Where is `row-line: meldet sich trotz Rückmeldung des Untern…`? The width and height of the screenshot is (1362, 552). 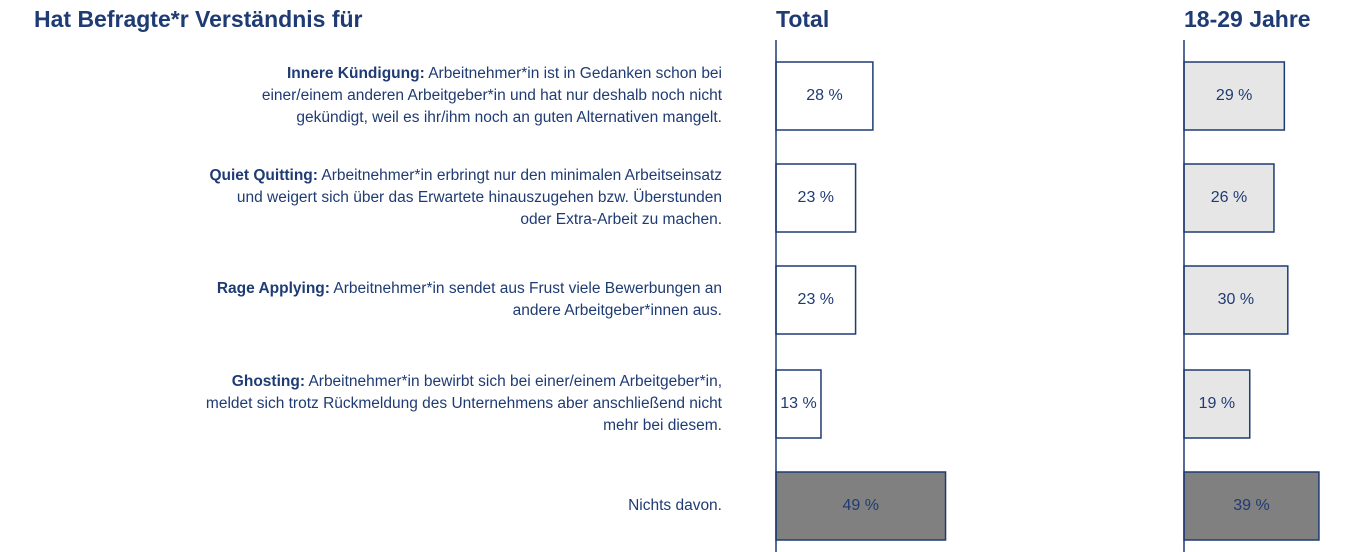 row-line: meldet sich trotz Rückmeldung des Untern… is located at coordinates (361, 404).